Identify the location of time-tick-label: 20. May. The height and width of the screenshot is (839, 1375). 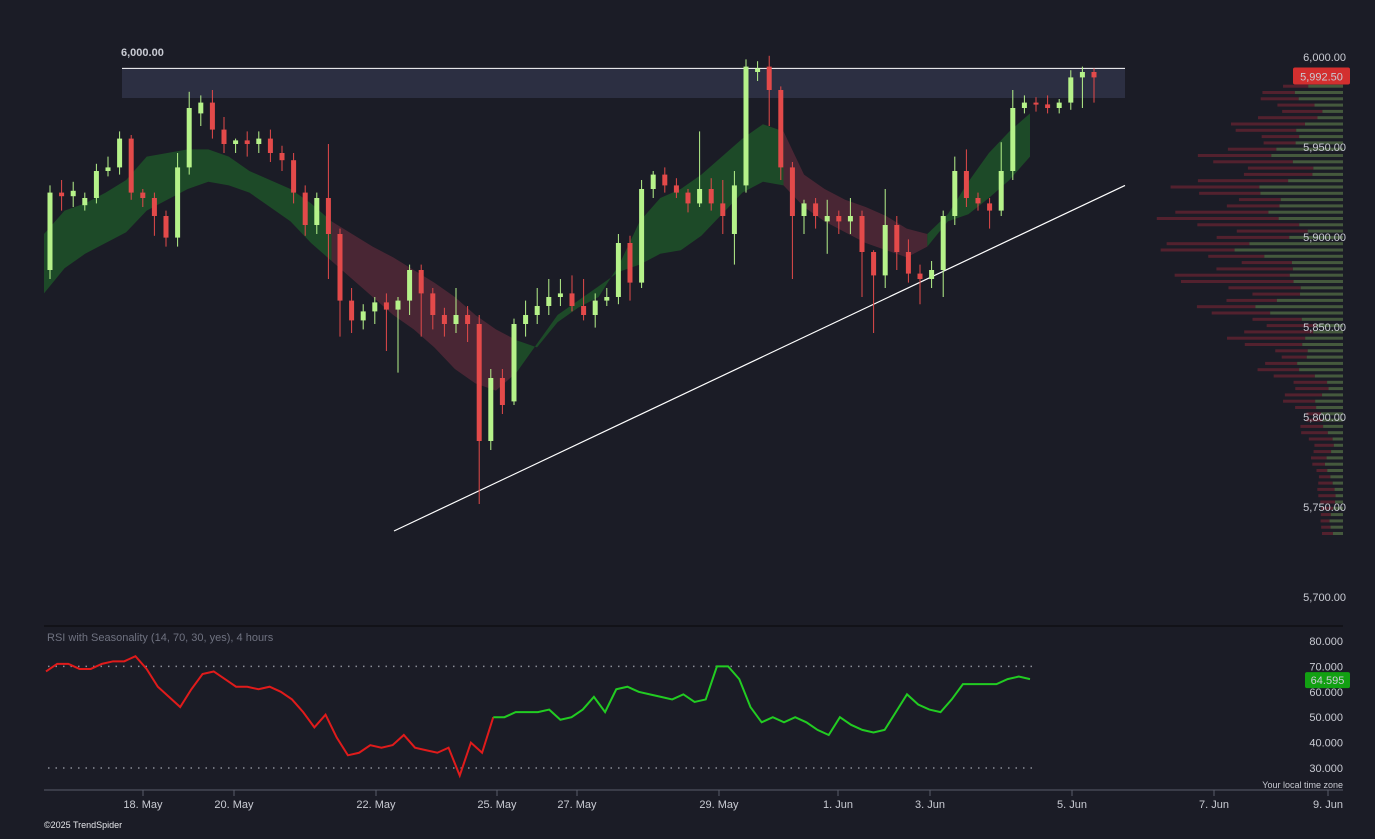
(234, 805).